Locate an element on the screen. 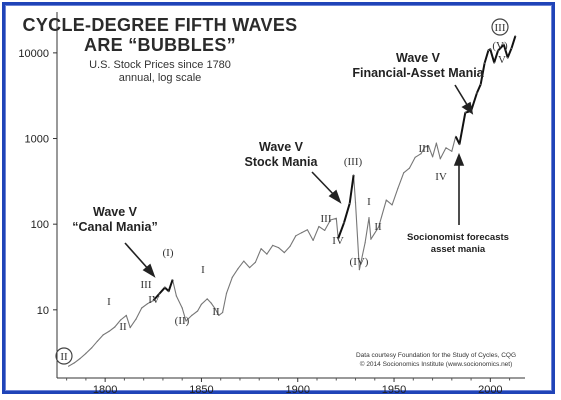  circle-ii is located at coordinates (64, 356).